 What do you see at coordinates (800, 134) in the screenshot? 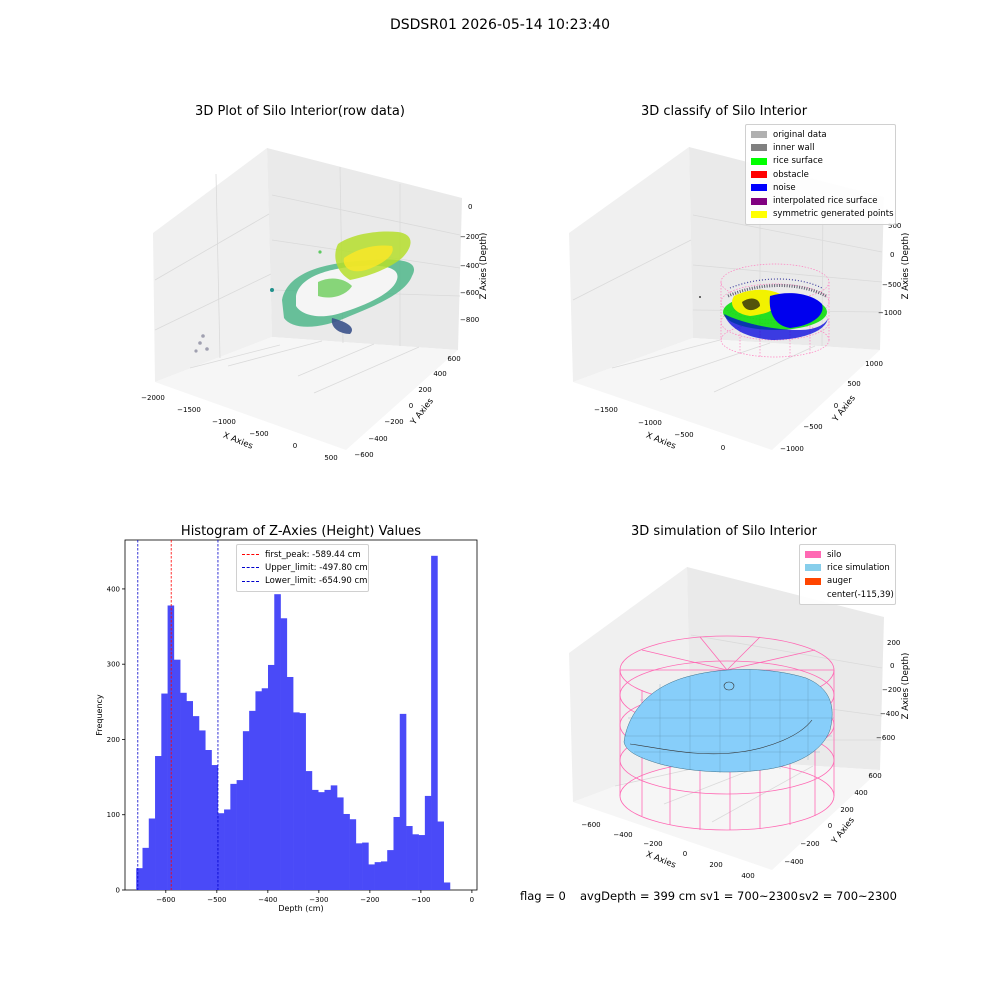
I see `legend-label: original data` at bounding box center [800, 134].